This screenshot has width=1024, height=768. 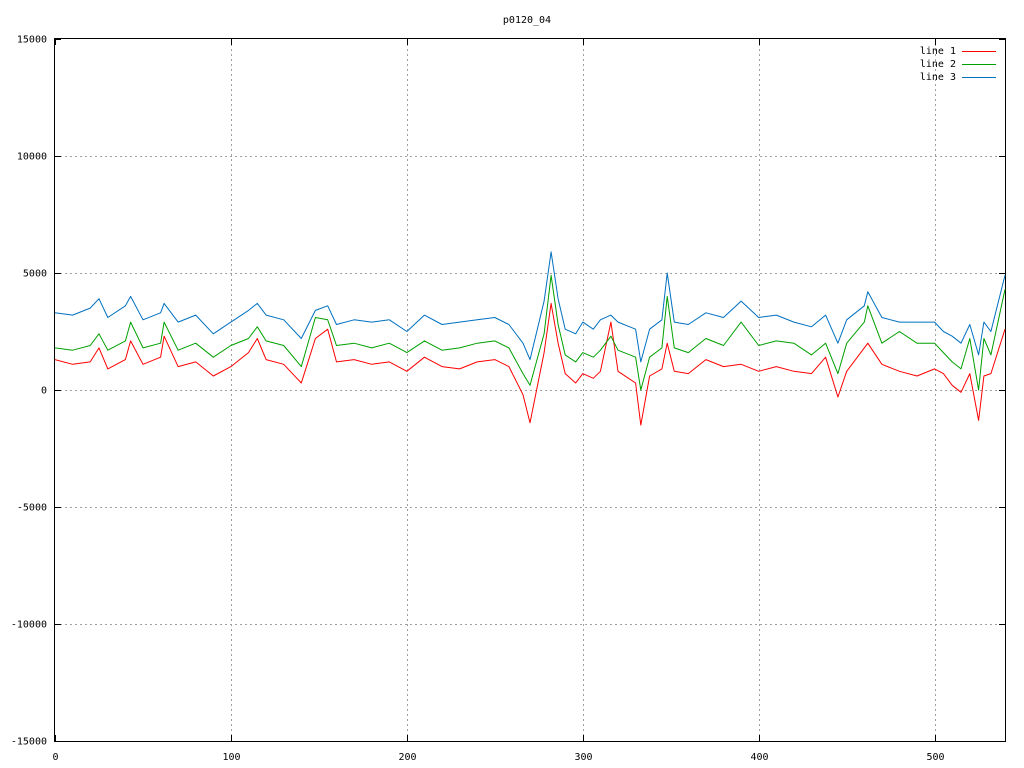 I want to click on x-tick-label: 0, so click(x=55, y=757).